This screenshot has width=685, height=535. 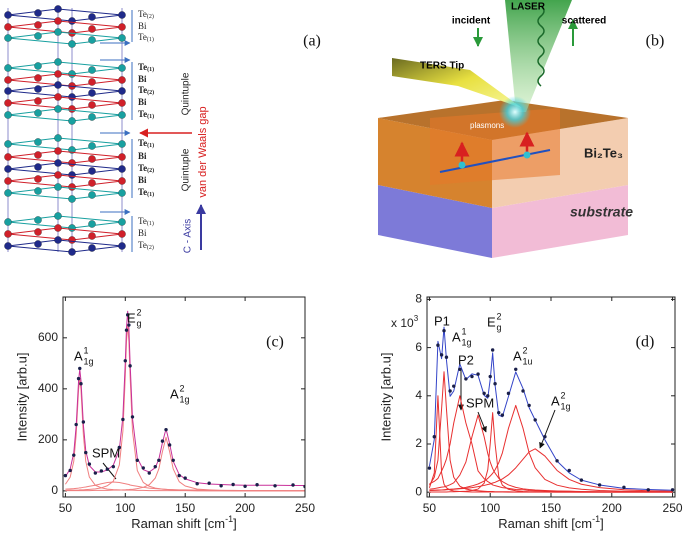 What do you see at coordinates (186, 169) in the screenshot?
I see `quintuple-label: Quintuple` at bounding box center [186, 169].